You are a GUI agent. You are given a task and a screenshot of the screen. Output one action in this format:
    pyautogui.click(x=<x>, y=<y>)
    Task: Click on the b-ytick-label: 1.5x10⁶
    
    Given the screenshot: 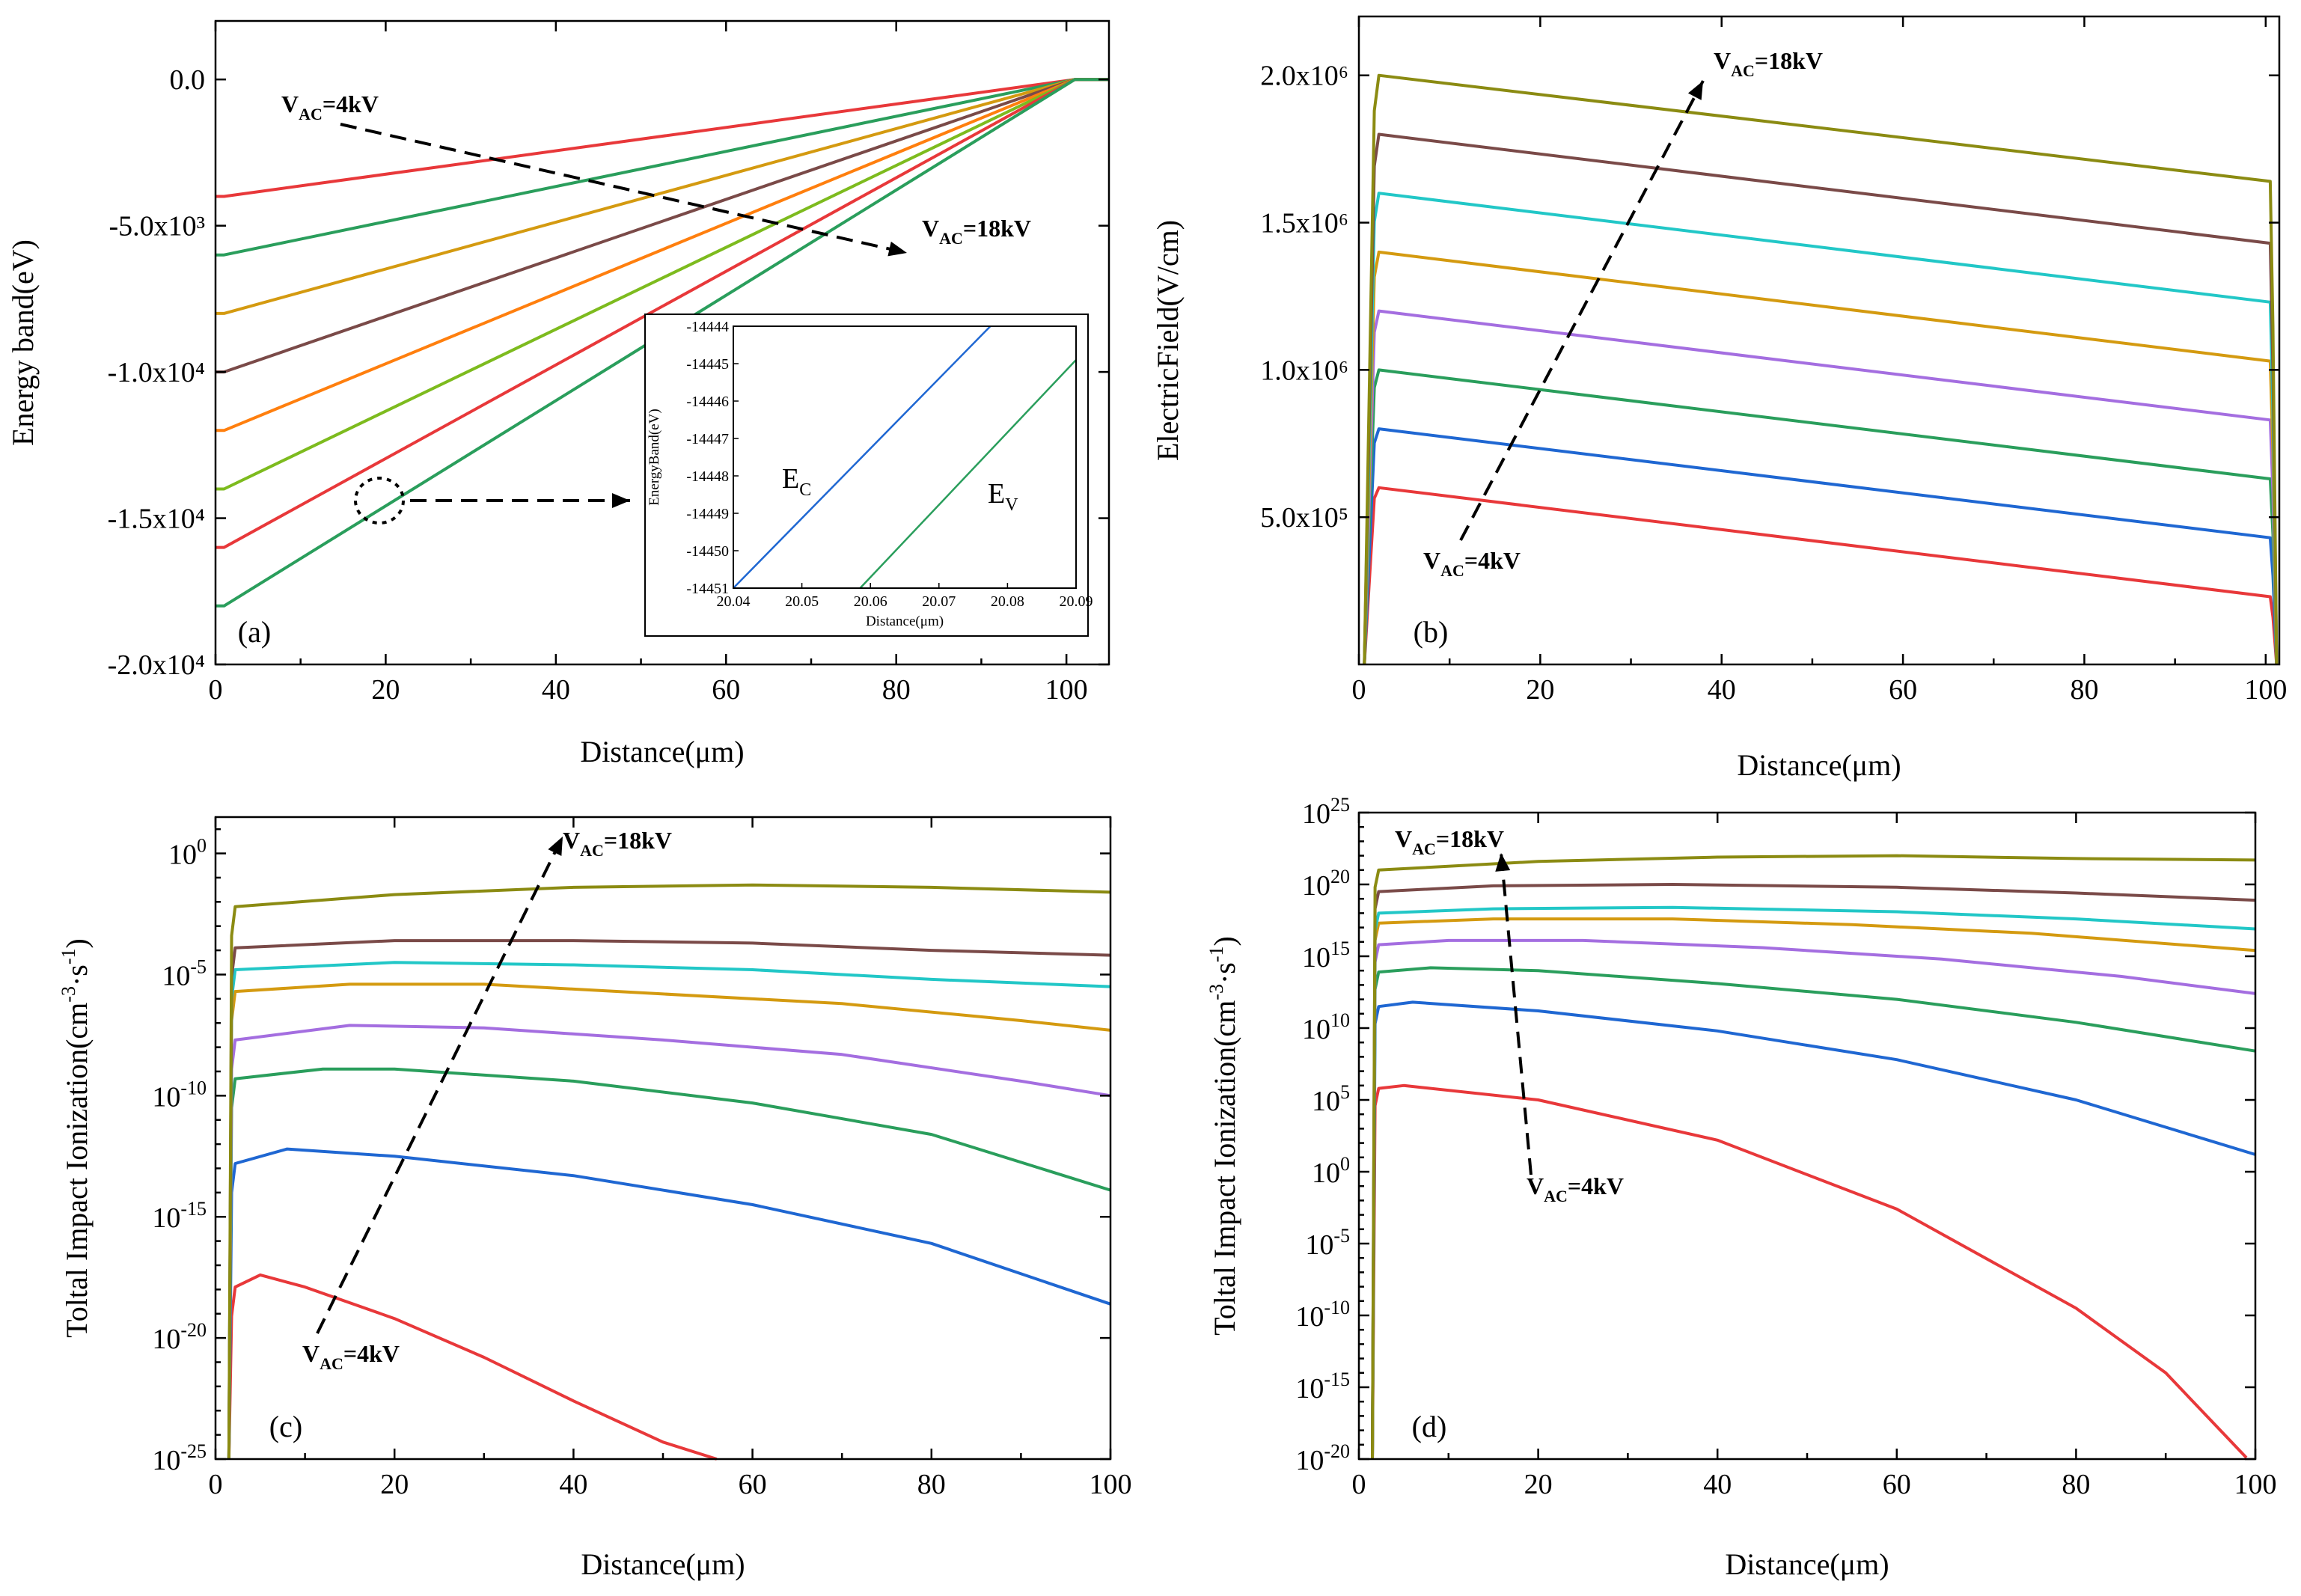 What is the action you would take?
    pyautogui.click(x=1304, y=224)
    